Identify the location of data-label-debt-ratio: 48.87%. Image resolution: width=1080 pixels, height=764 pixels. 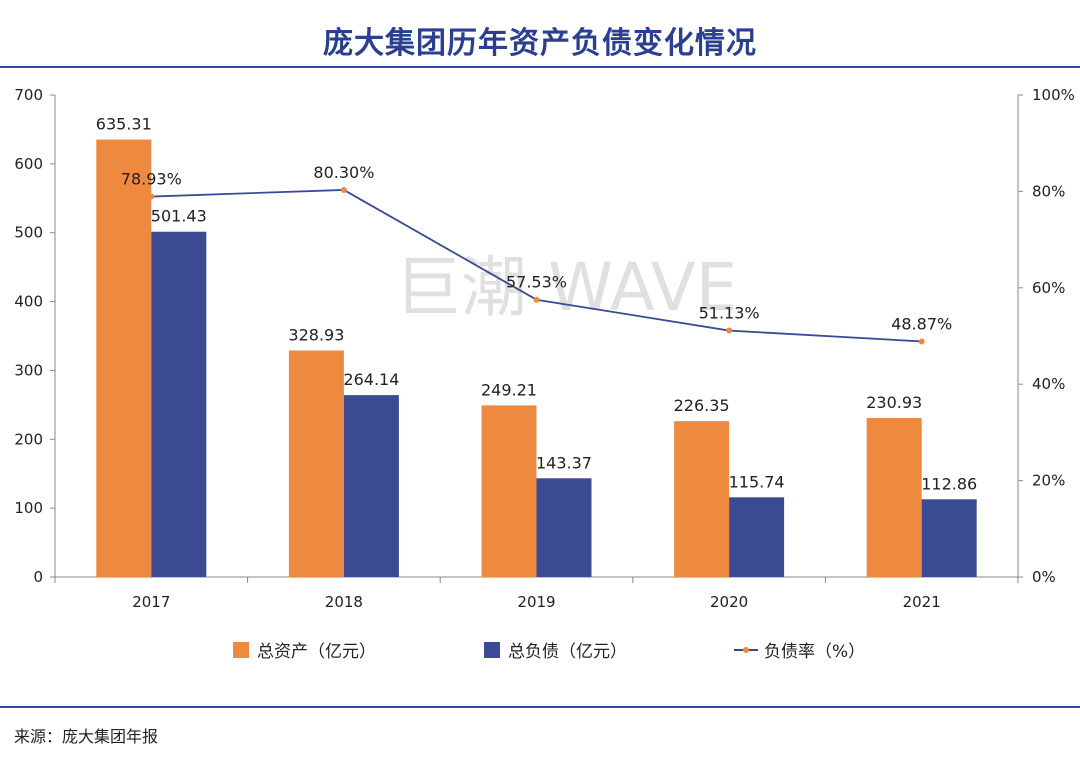
(921, 323).